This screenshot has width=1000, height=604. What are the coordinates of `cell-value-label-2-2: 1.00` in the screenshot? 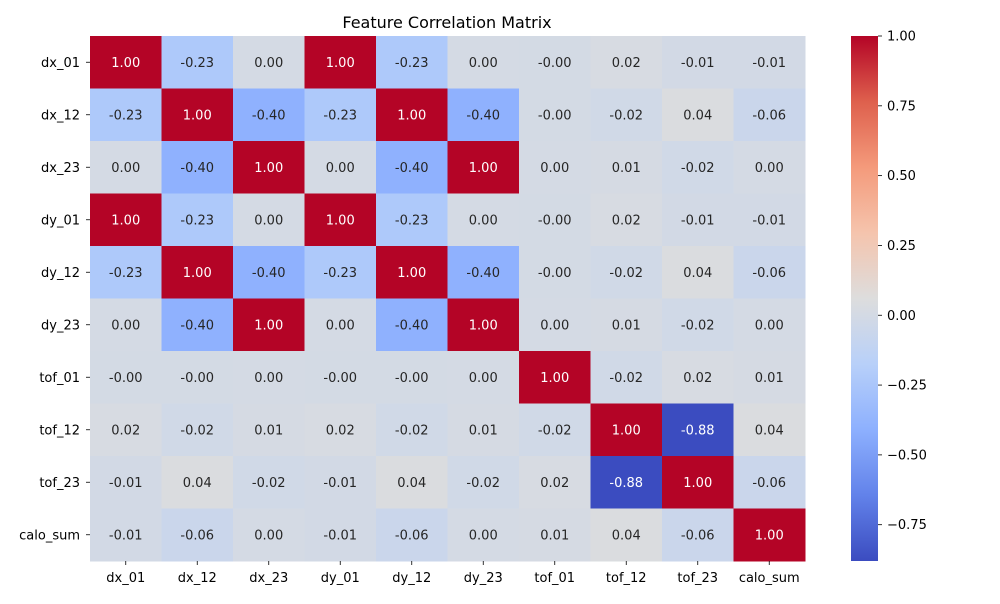 It's located at (268, 168).